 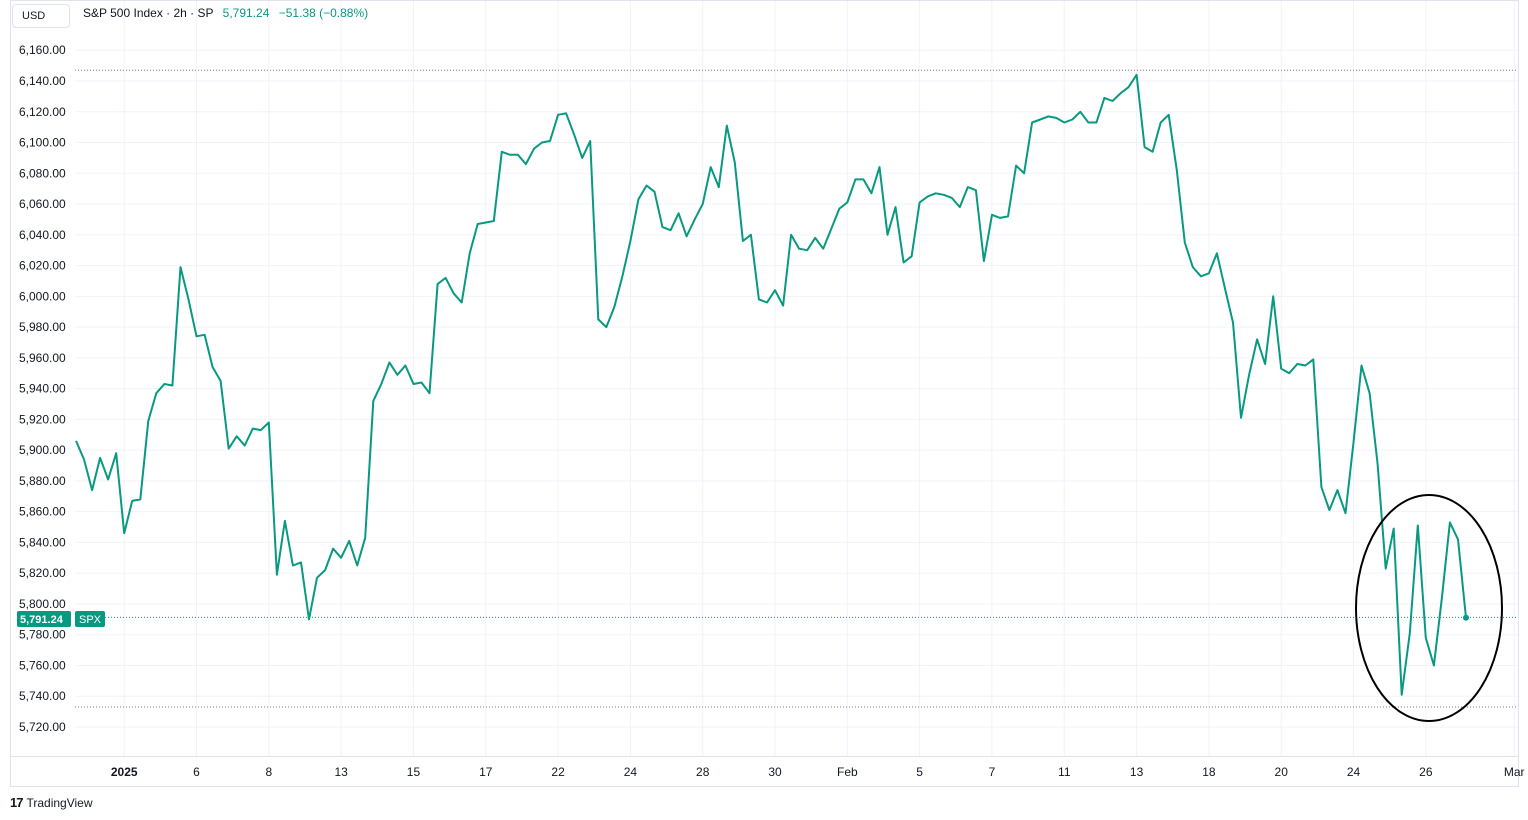 I want to click on x-tick-label: 15, so click(x=414, y=772).